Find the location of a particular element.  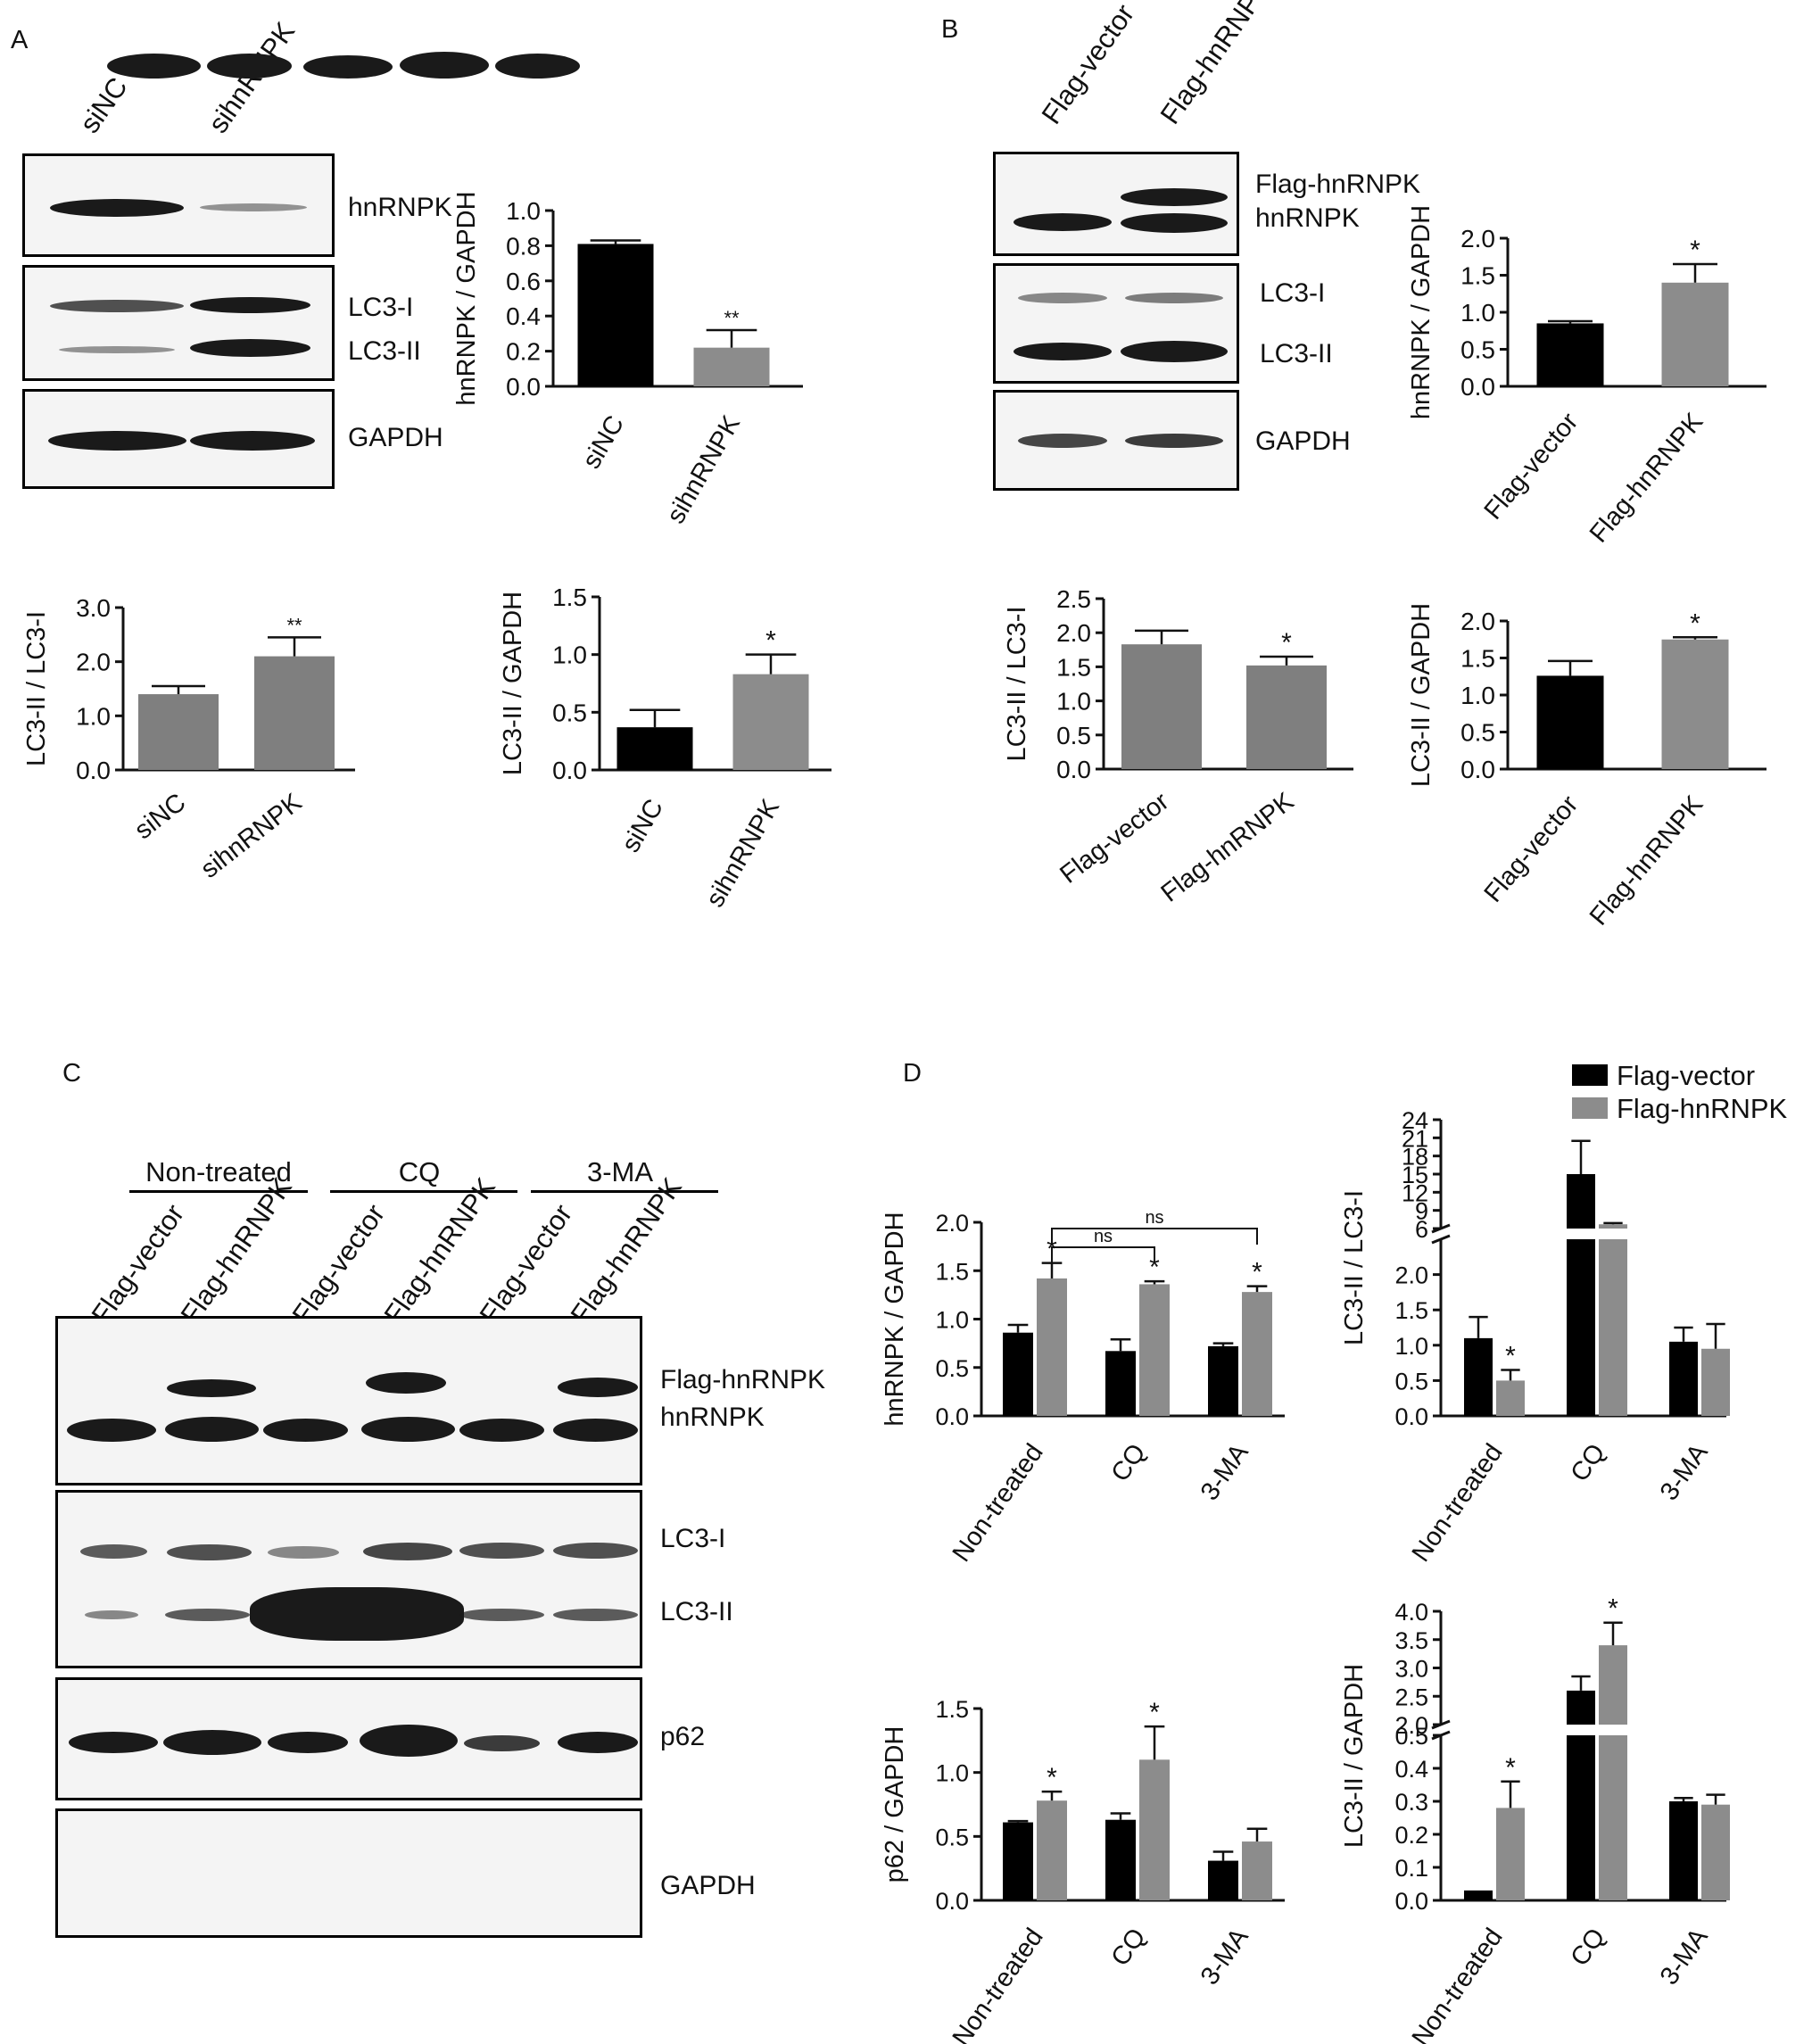

y-tick-label: 0.8 is located at coordinates (523, 246).